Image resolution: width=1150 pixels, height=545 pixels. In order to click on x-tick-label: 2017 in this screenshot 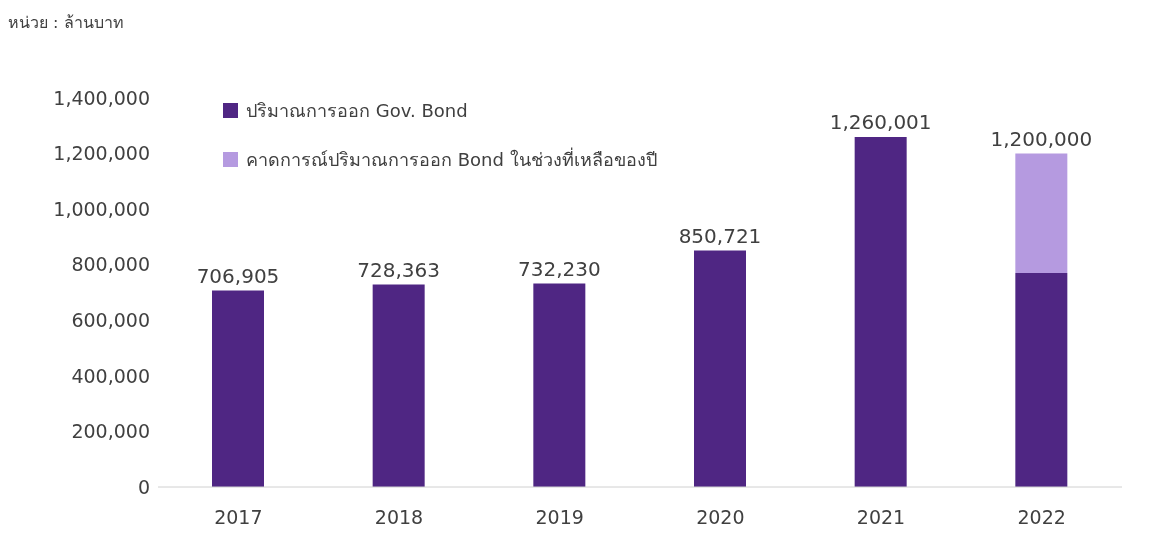, I will do `click(238, 517)`.